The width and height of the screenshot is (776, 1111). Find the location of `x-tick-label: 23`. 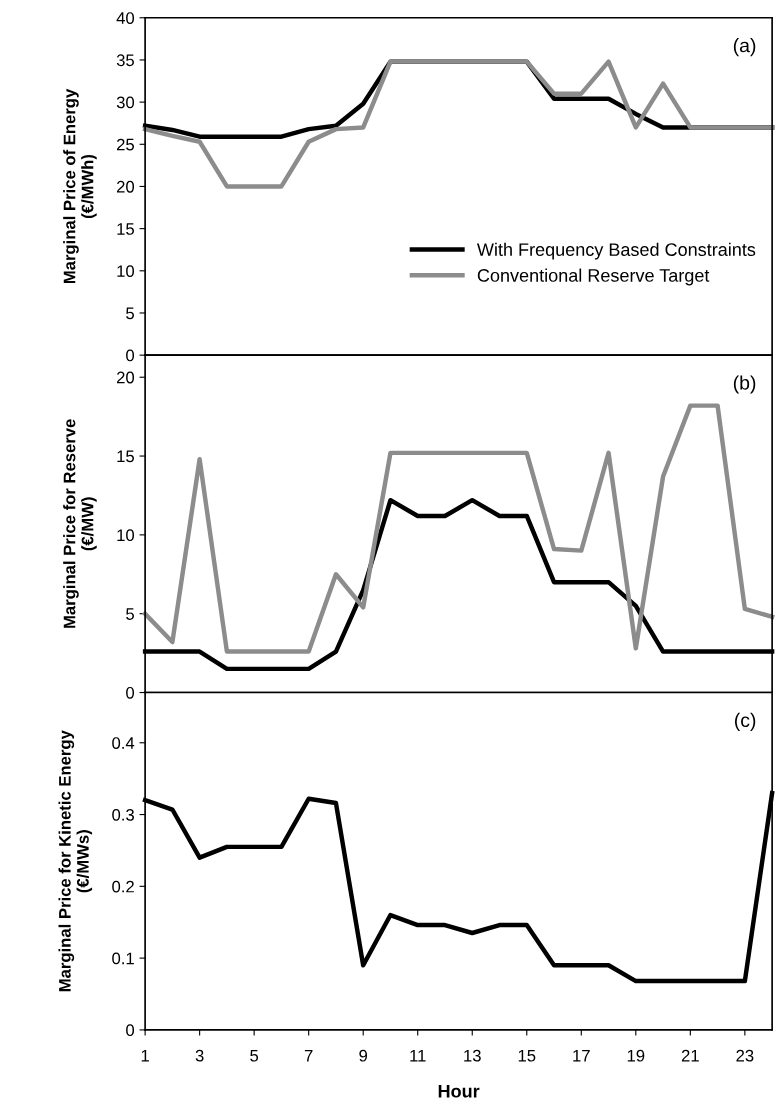

x-tick-label: 23 is located at coordinates (745, 1055).